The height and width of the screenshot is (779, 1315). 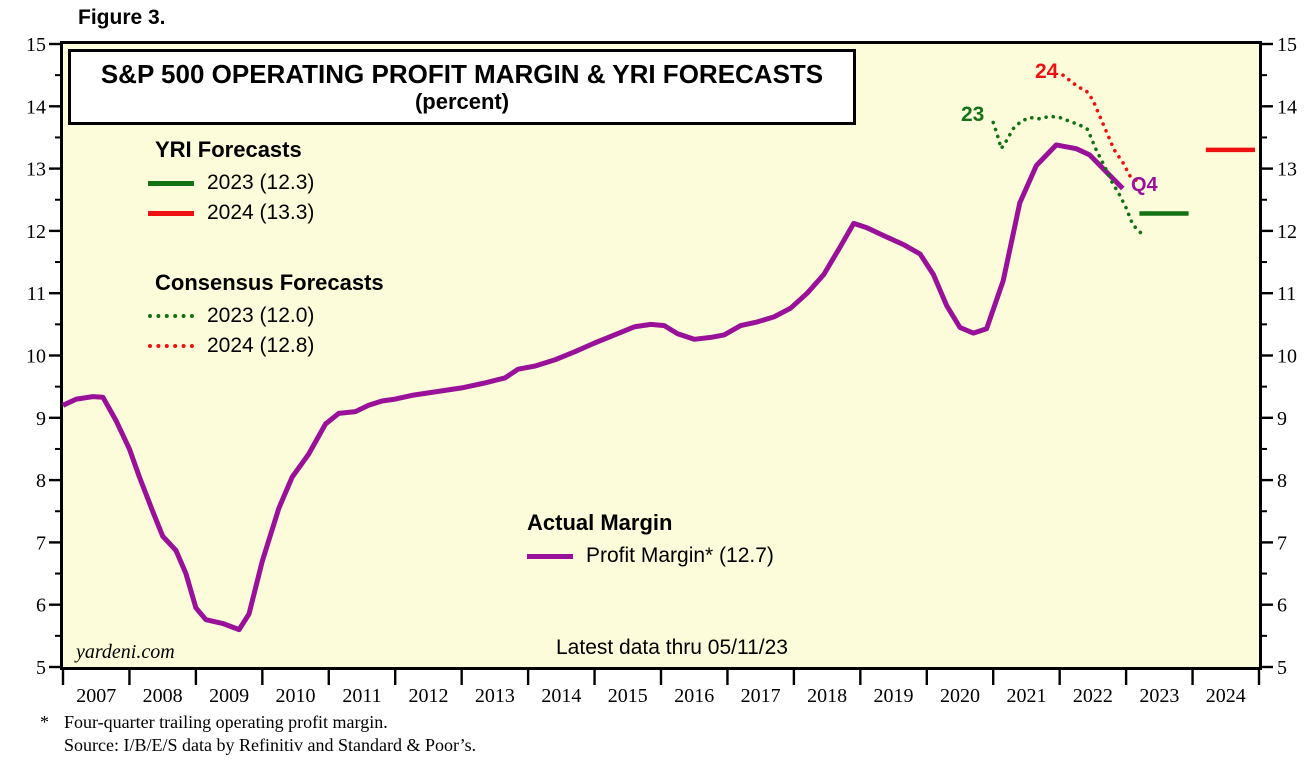 What do you see at coordinates (229, 696) in the screenshot?
I see `x-year-label: 2009` at bounding box center [229, 696].